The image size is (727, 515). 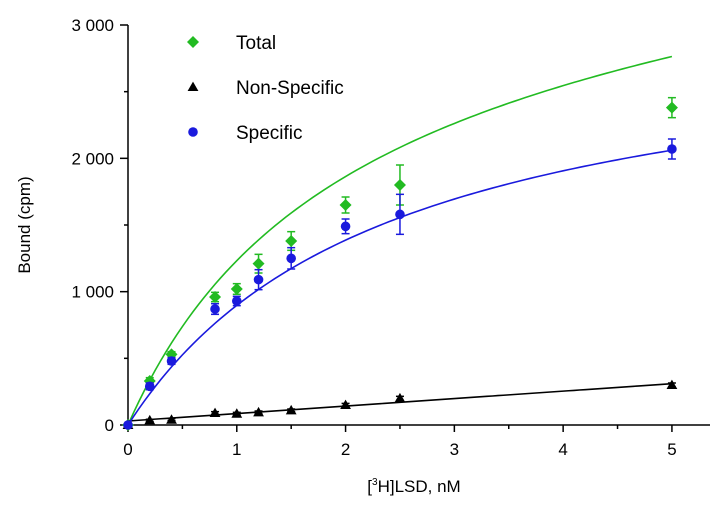 What do you see at coordinates (92, 25) in the screenshot?
I see `y-tick-label: 3 000` at bounding box center [92, 25].